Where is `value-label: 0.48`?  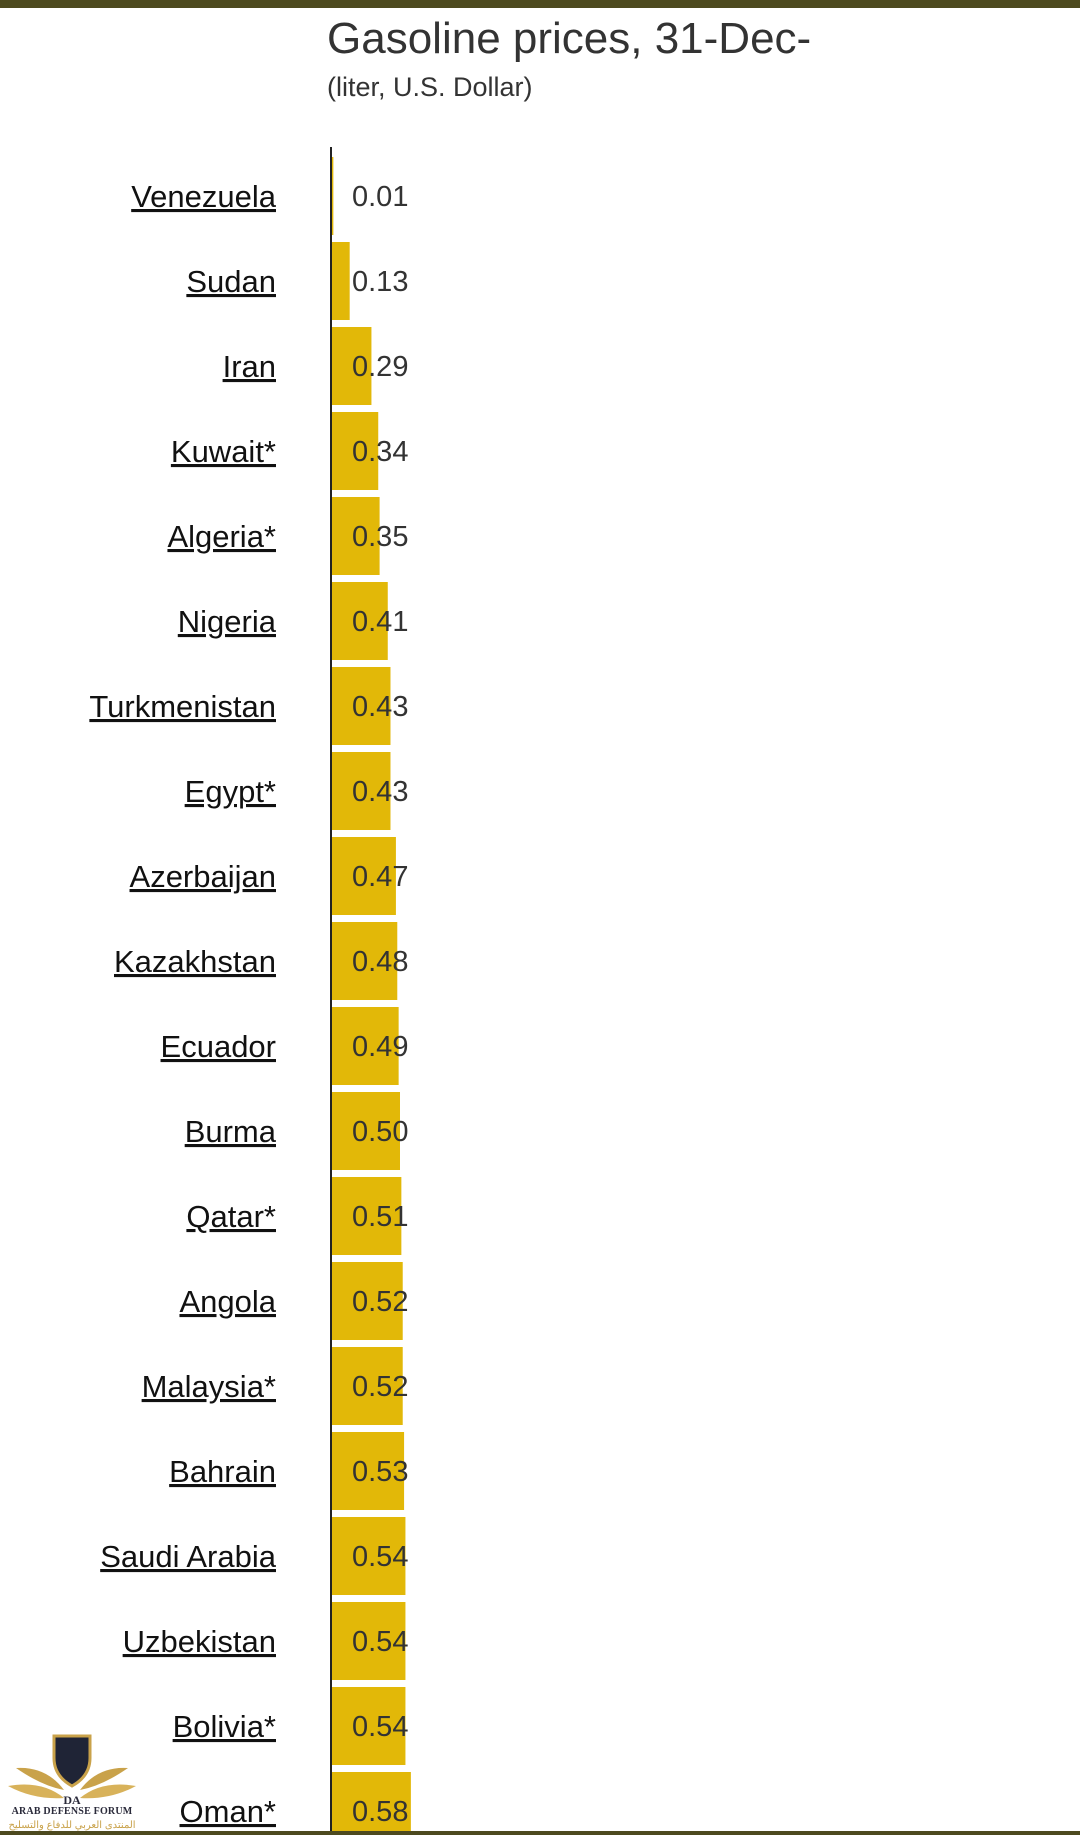
value-label: 0.48 is located at coordinates (380, 962).